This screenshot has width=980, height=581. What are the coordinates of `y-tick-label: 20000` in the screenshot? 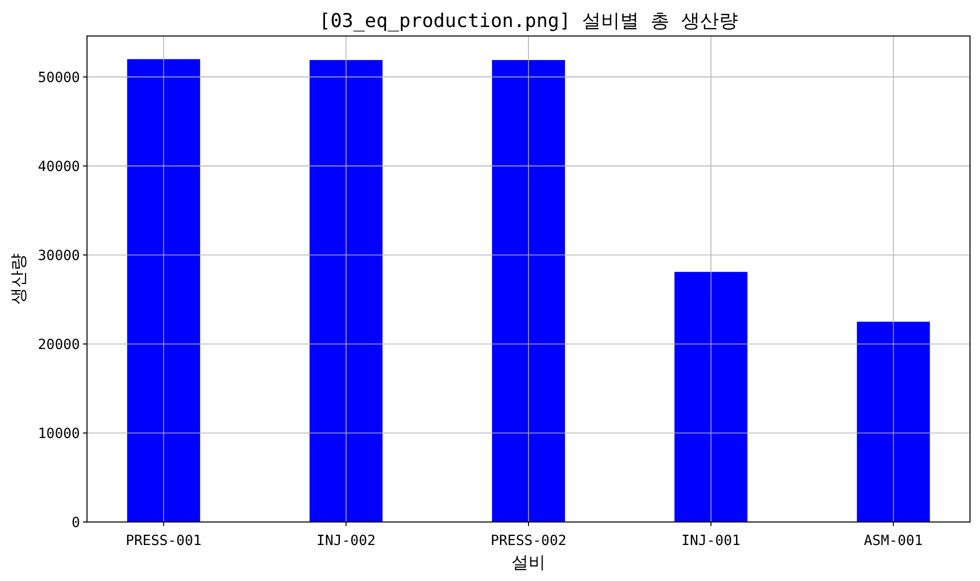 It's located at (59, 344).